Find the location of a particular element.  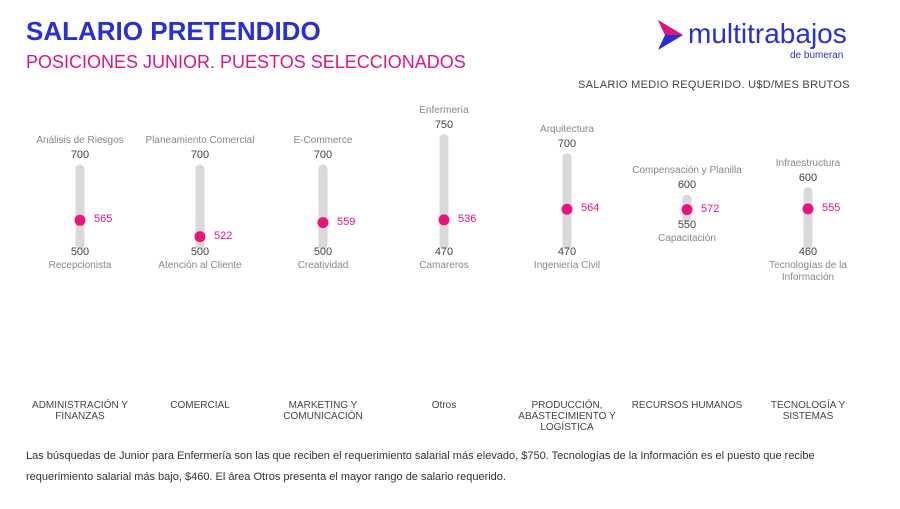

max-value: 750 is located at coordinates (444, 124).